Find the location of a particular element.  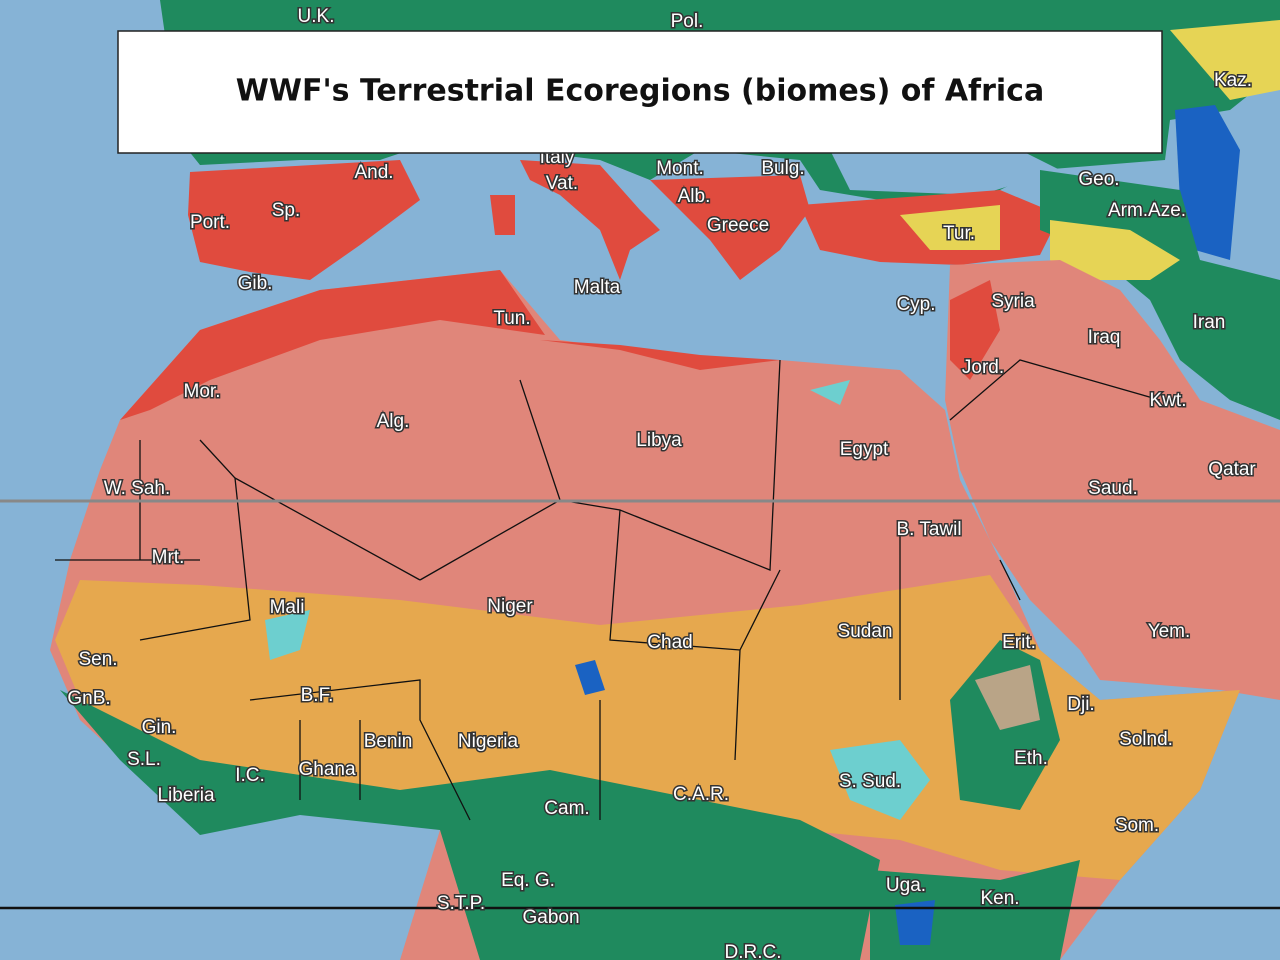

country-label: Erit. is located at coordinates (1019, 642).